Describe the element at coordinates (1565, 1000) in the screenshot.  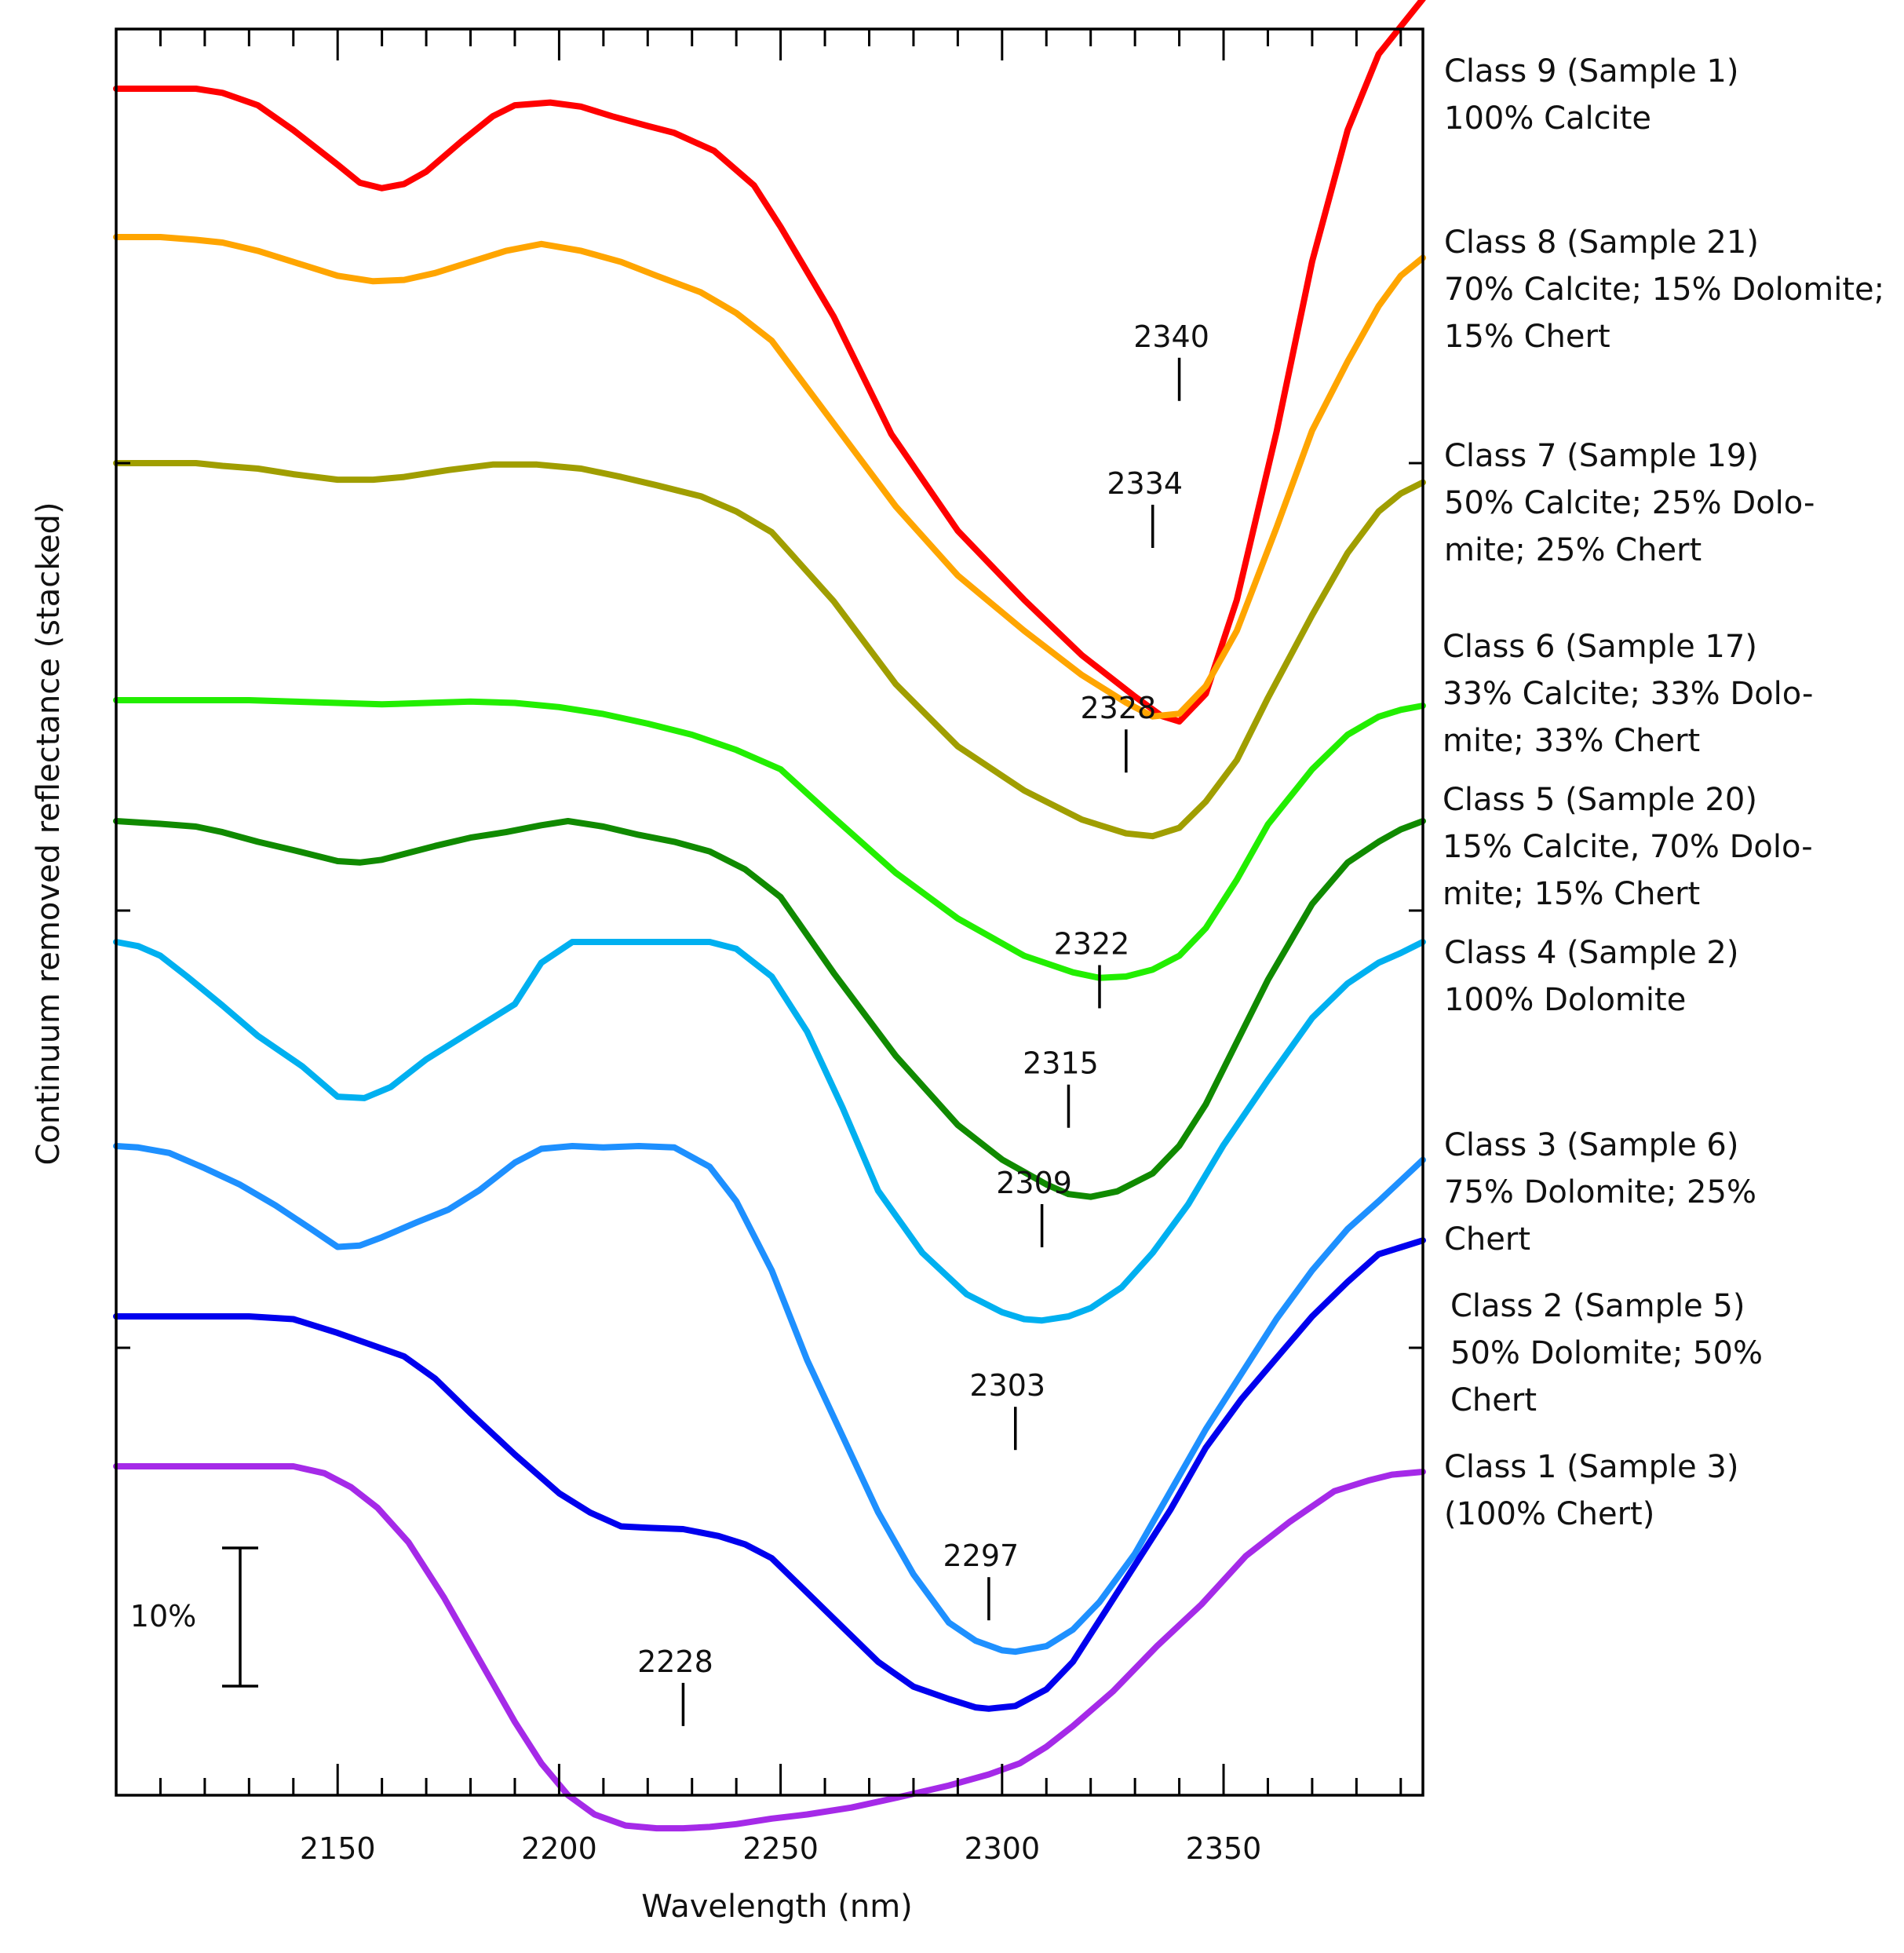
I see `legend-label-class-4-line-2: 100% Dolomite` at that location.